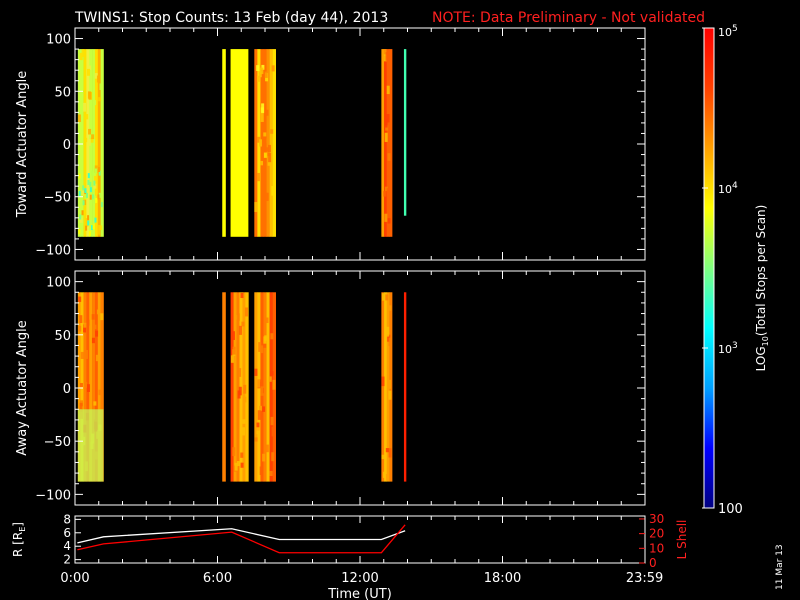 The height and width of the screenshot is (600, 800). Describe the element at coordinates (728, 31) in the screenshot. I see `colorbar-tick-label: 10⁵` at that location.